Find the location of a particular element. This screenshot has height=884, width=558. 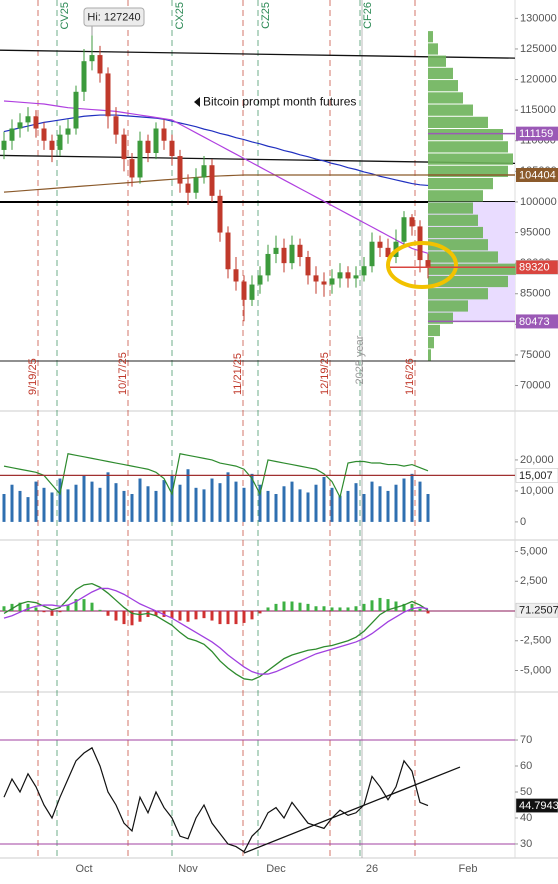

y-tick-label: 75000 is located at coordinates (535, 355).